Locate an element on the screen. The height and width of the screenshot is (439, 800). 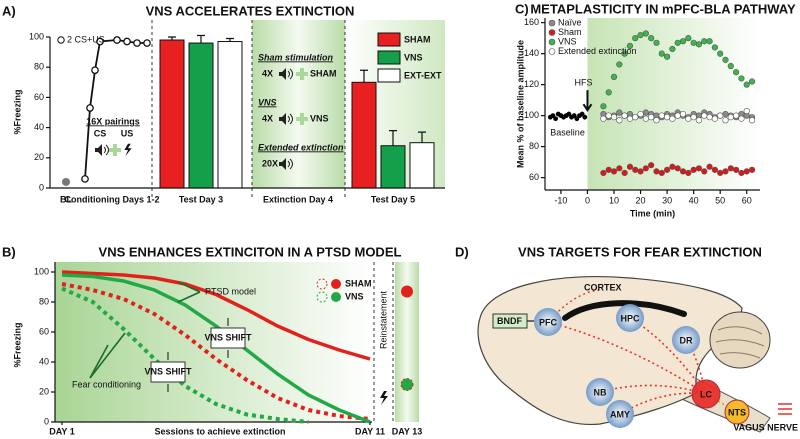
x-tick-label: DAY 1 is located at coordinates (62, 431).